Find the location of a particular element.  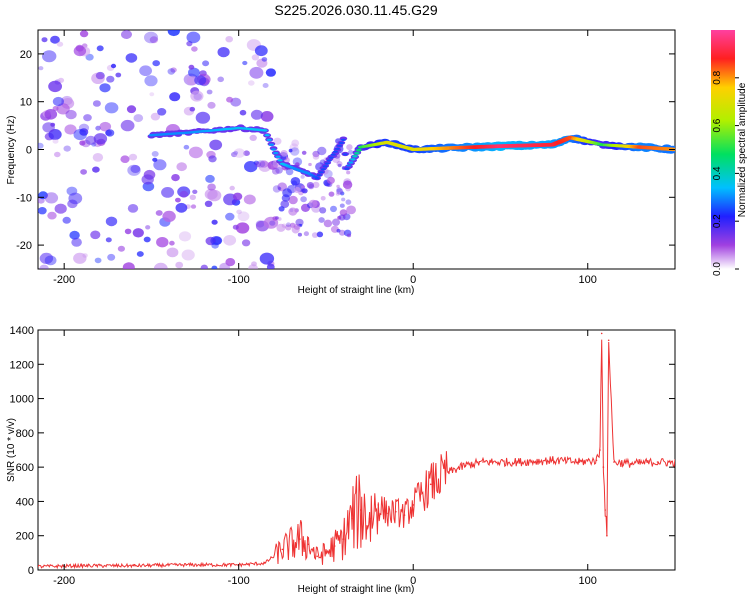

y-tick-label: 1400 is located at coordinates (22, 331).